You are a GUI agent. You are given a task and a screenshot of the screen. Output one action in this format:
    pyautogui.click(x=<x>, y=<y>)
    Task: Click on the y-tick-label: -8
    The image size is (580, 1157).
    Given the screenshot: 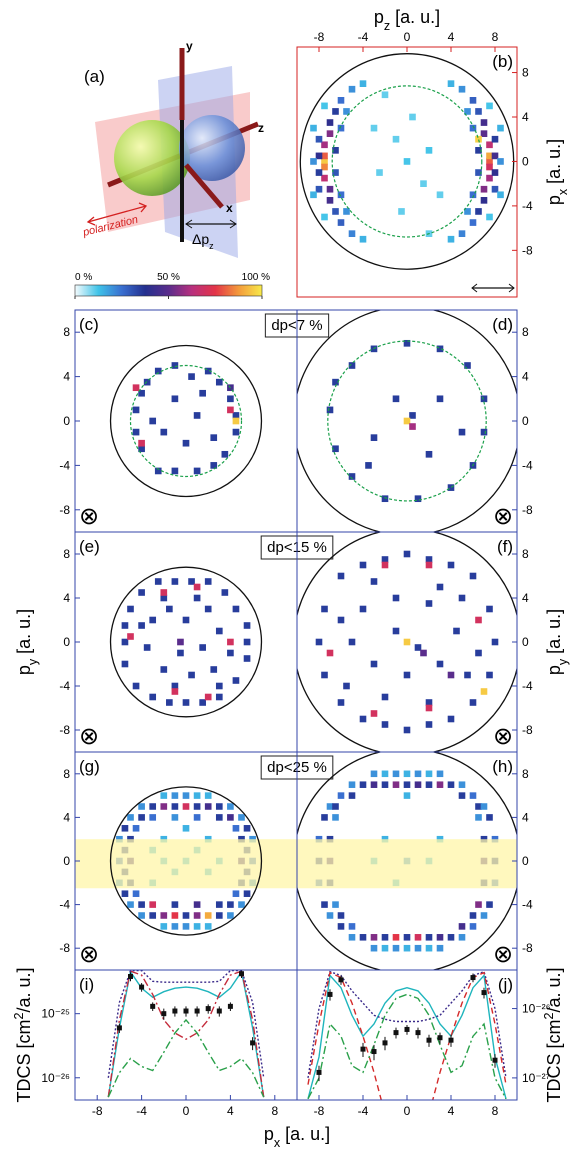 What is the action you would take?
    pyautogui.click(x=64, y=730)
    